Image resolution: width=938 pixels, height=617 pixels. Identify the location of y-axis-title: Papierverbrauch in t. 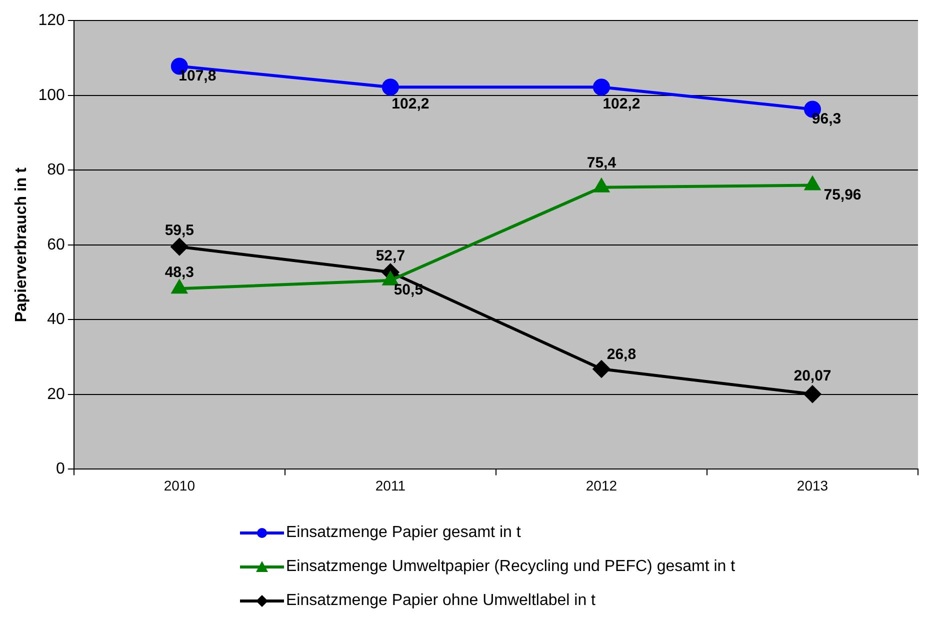
(21, 244).